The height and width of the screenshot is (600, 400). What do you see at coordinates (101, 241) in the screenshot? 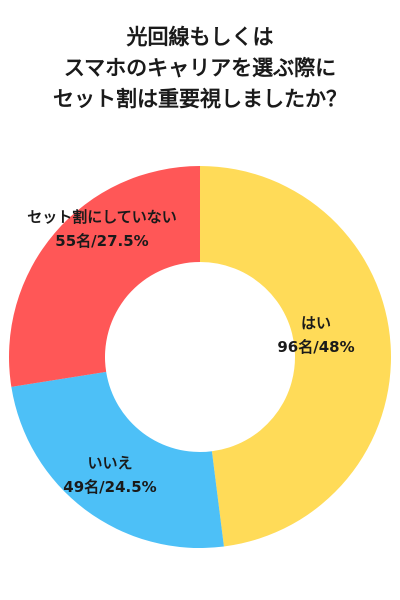
I see `slice-no-set-discount-value-label: 55名/27.5%` at bounding box center [101, 241].